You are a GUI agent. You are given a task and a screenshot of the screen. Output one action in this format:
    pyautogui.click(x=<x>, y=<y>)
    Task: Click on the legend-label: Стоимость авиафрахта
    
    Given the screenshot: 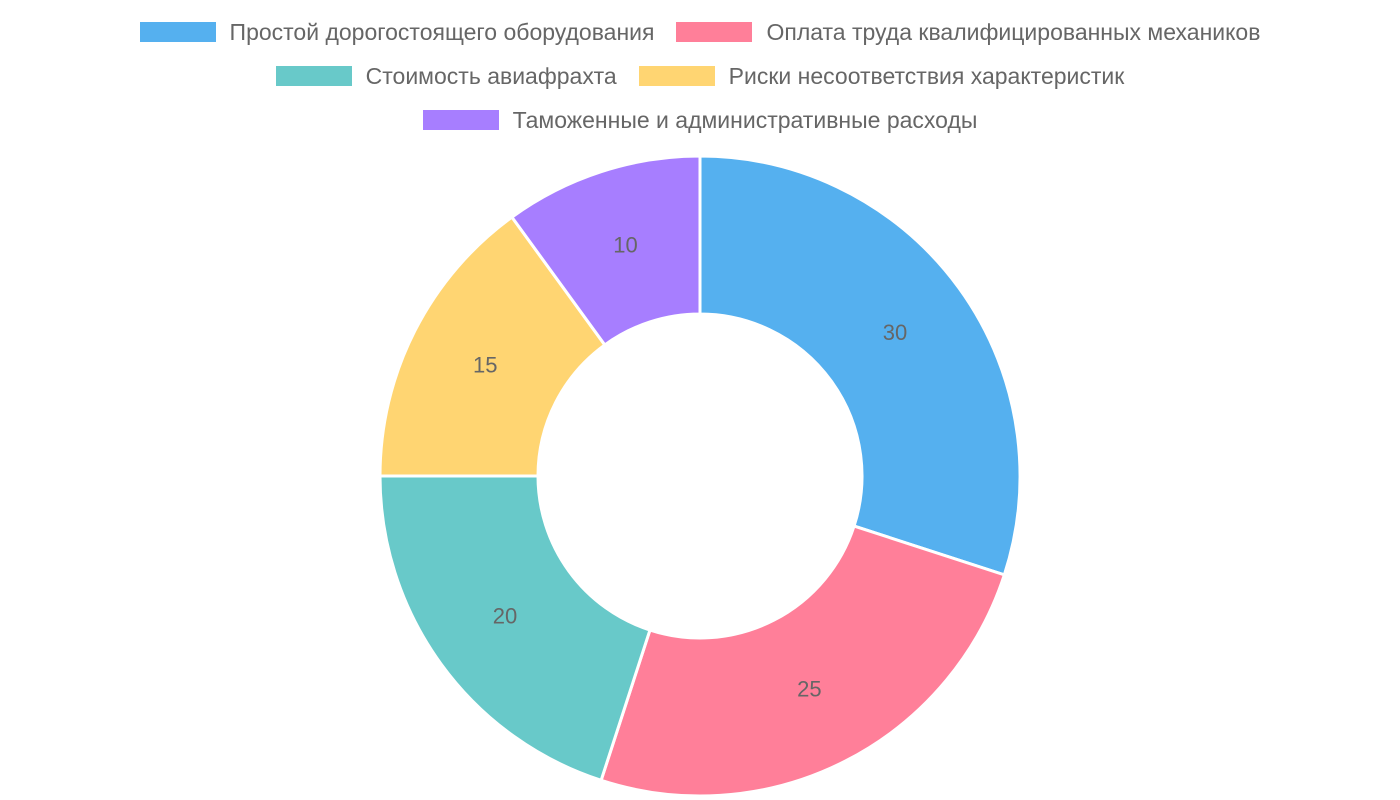 What is the action you would take?
    pyautogui.click(x=491, y=75)
    